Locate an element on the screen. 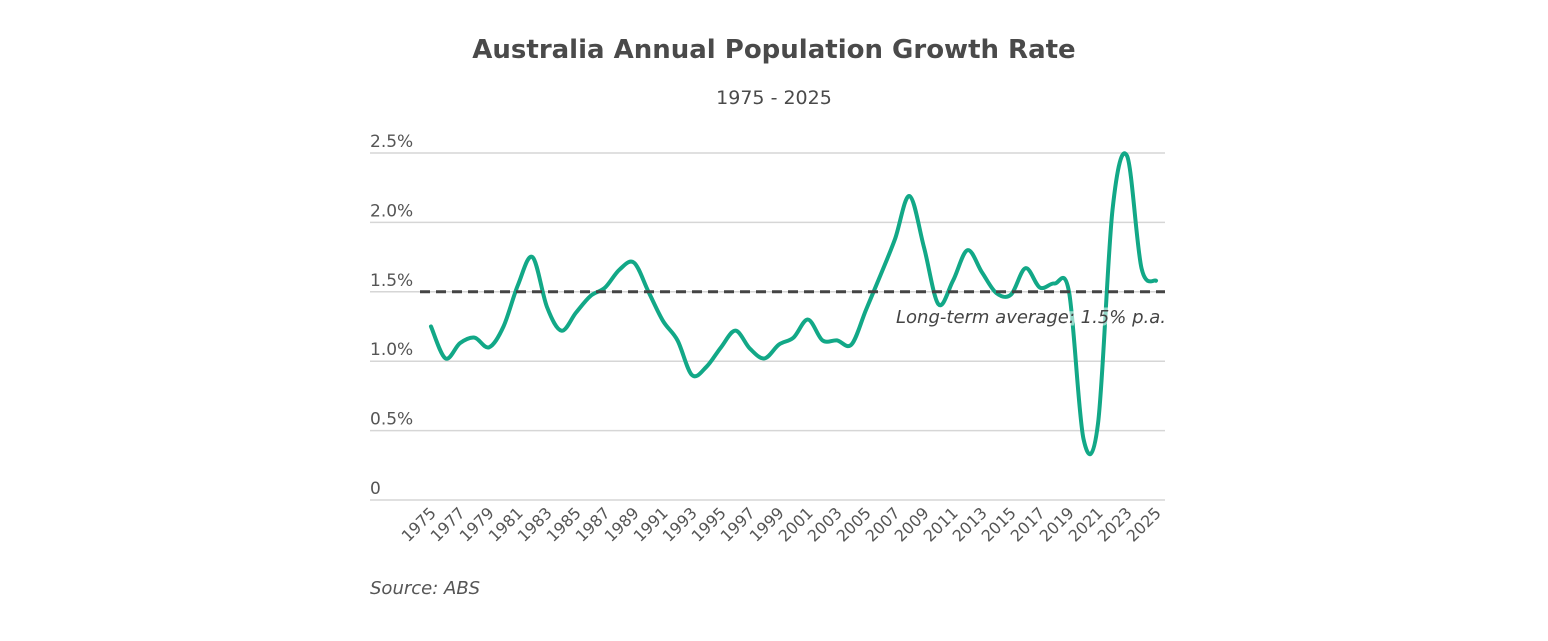 This screenshot has width=1548, height=641. y-axis: 0 0.5% 1.0% 1.5% 2.0% 2.5% is located at coordinates (391, 315).